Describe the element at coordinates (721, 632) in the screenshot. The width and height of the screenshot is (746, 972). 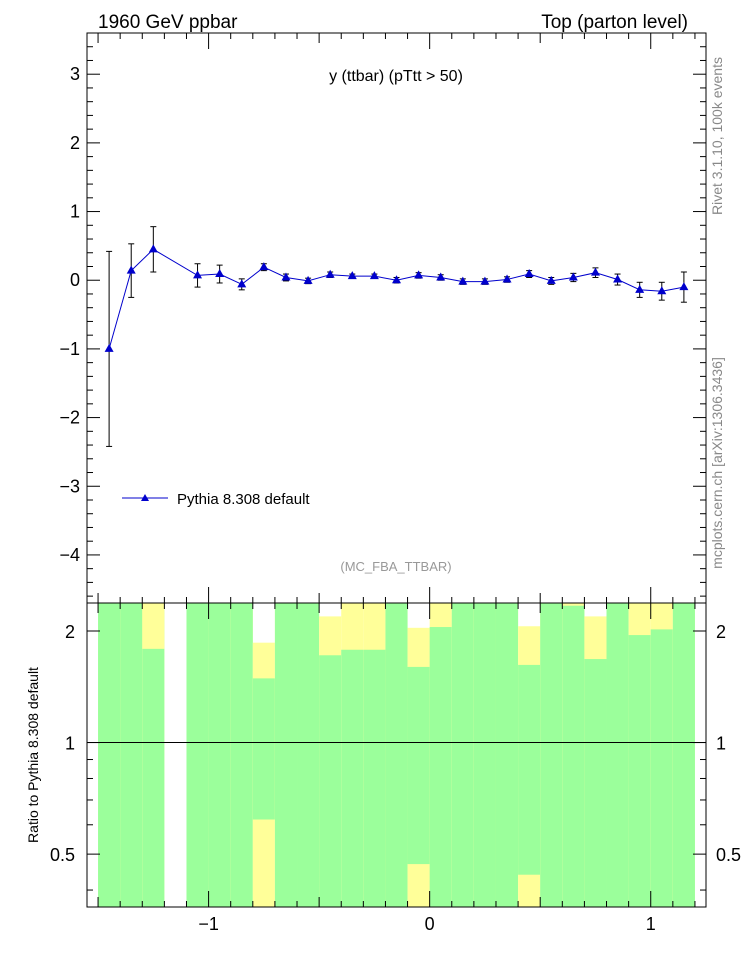
I see `ratio-y-tick-label-right: 2` at that location.